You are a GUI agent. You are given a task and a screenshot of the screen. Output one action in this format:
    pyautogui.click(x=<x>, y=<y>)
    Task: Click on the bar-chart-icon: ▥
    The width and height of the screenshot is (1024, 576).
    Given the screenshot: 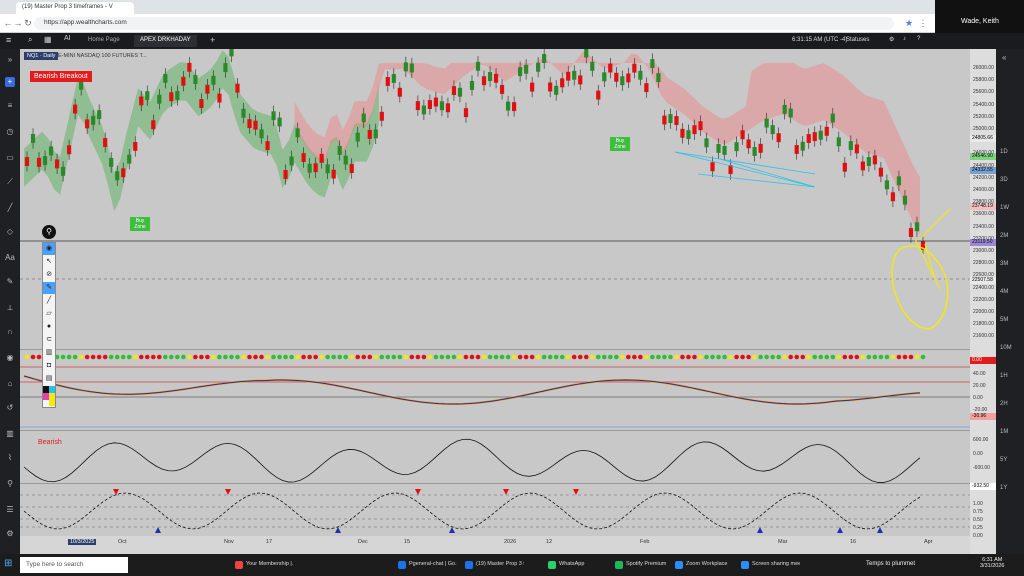 What is the action you would take?
    pyautogui.click(x=10, y=433)
    